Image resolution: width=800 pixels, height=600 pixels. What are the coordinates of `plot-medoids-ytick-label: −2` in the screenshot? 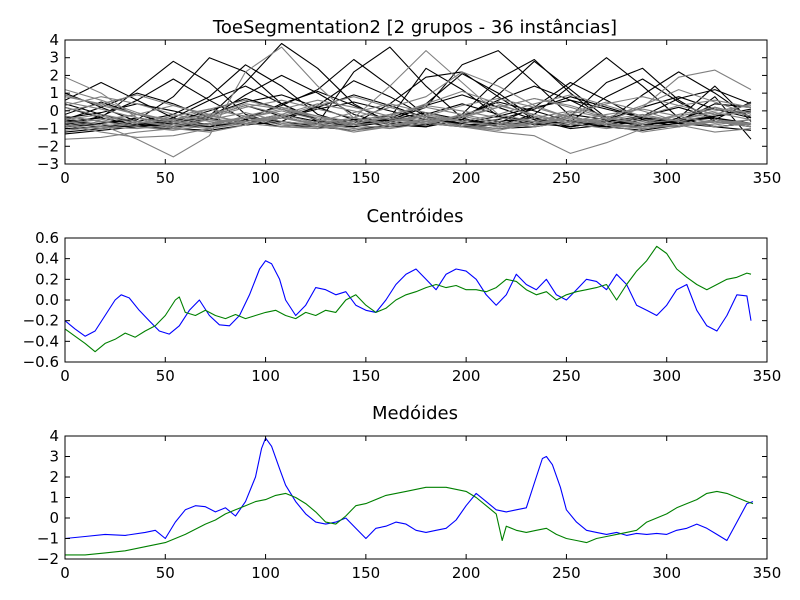 It's located at (48, 559).